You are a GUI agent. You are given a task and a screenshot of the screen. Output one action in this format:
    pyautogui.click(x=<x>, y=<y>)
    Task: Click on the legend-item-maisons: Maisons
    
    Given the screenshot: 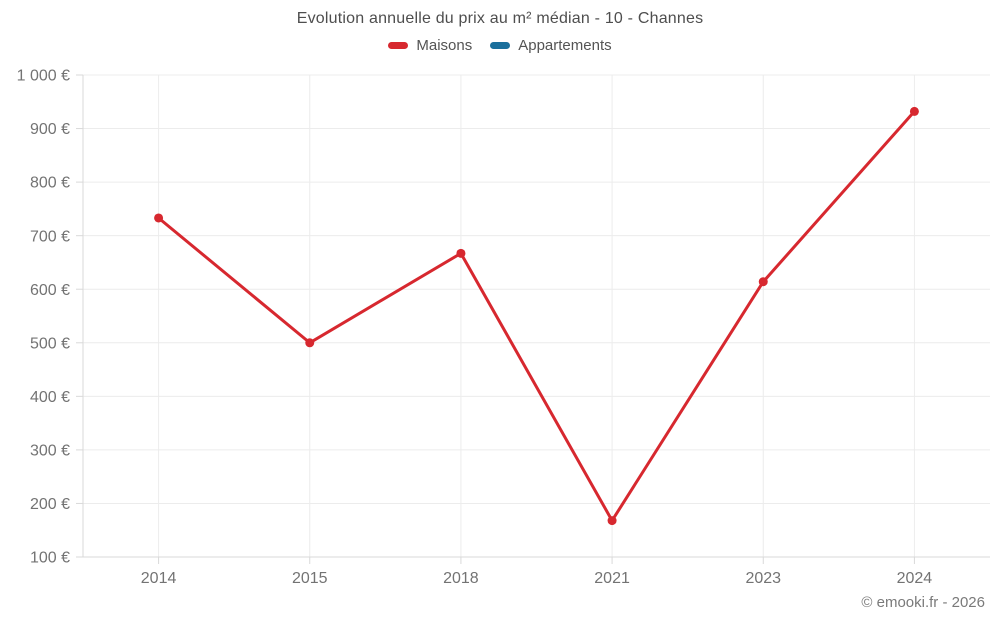 What is the action you would take?
    pyautogui.click(x=430, y=45)
    